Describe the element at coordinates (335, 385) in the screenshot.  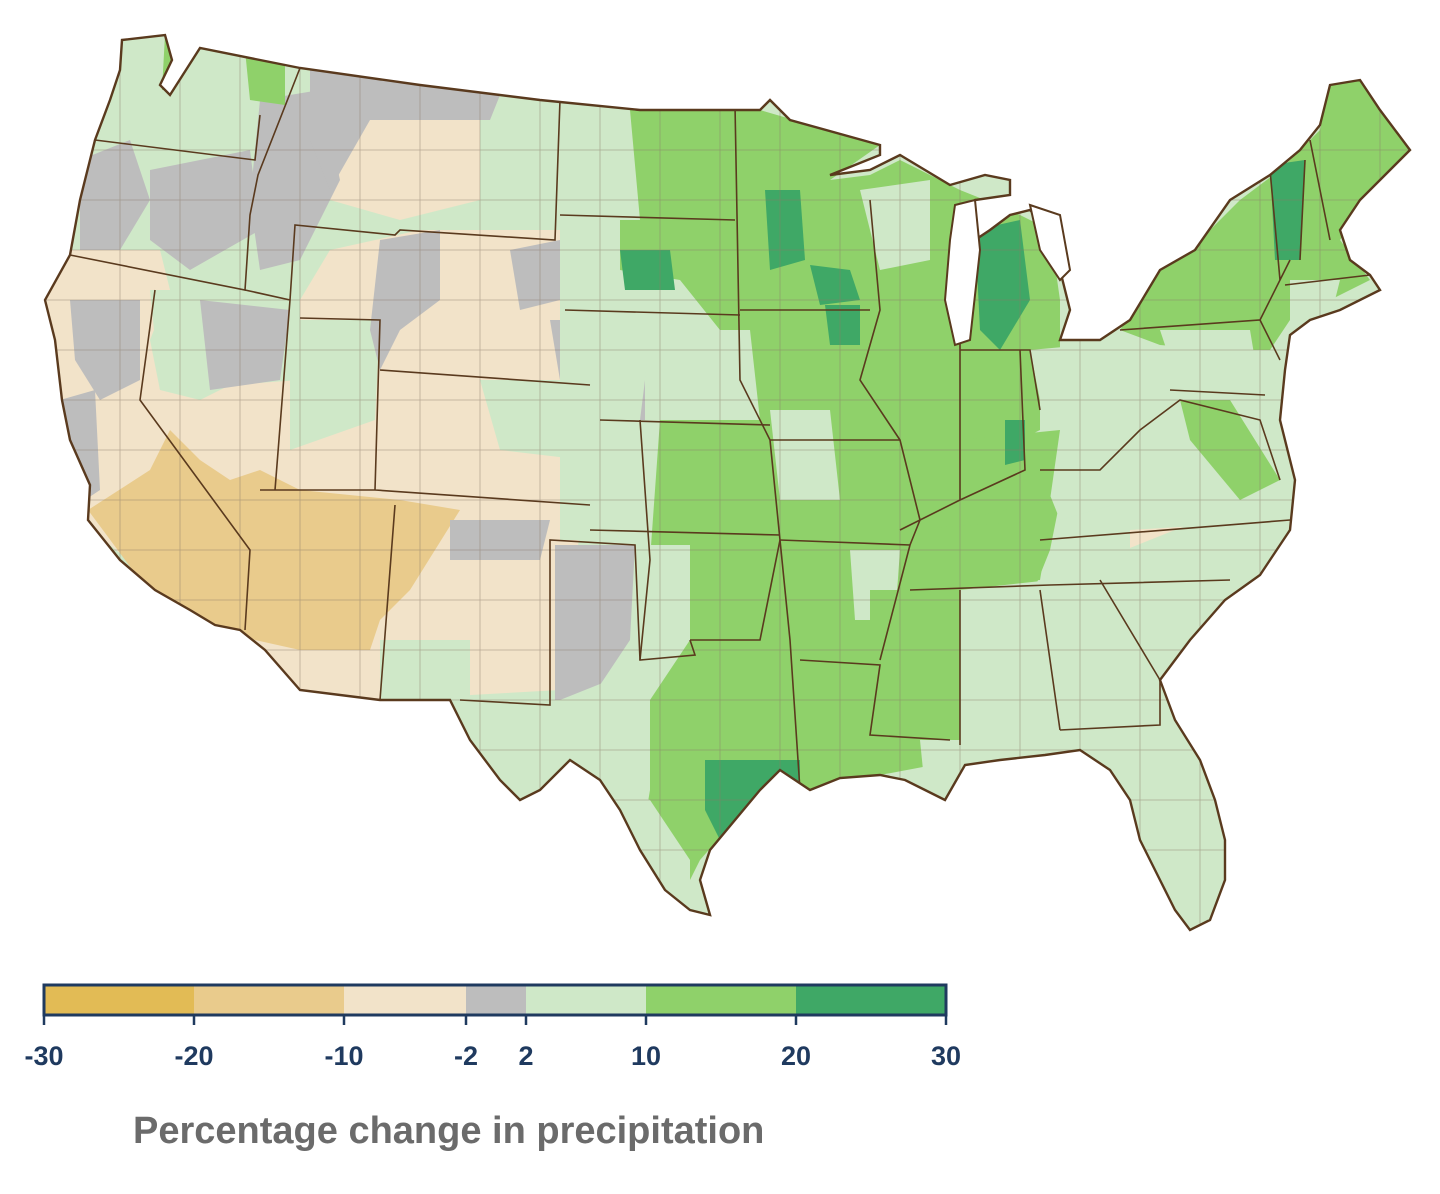
I see `region-utah-green` at that location.